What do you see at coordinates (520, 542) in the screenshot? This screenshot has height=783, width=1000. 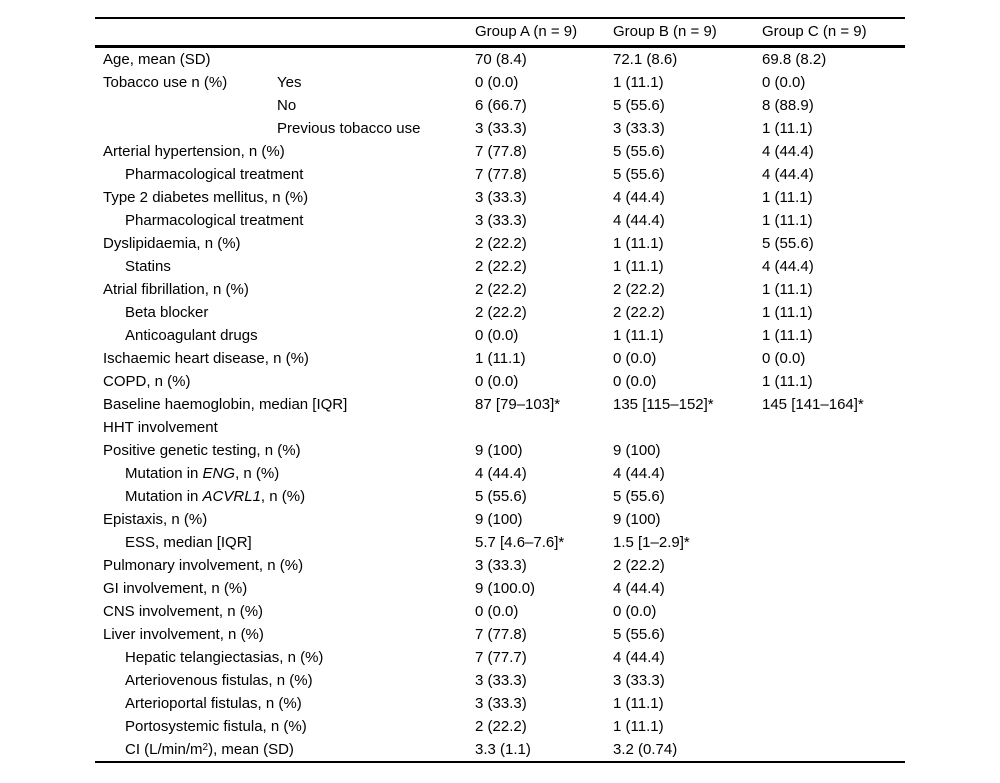 I see `cell-group-a: 5.7 [4.6–7.6]*` at bounding box center [520, 542].